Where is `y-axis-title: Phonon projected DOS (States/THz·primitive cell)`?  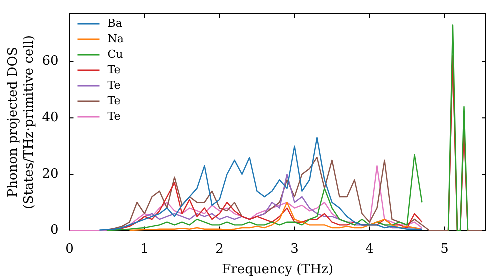
y-axis-title: Phonon projected DOS (States/THz·primitive cell) is located at coordinates (21, 122).